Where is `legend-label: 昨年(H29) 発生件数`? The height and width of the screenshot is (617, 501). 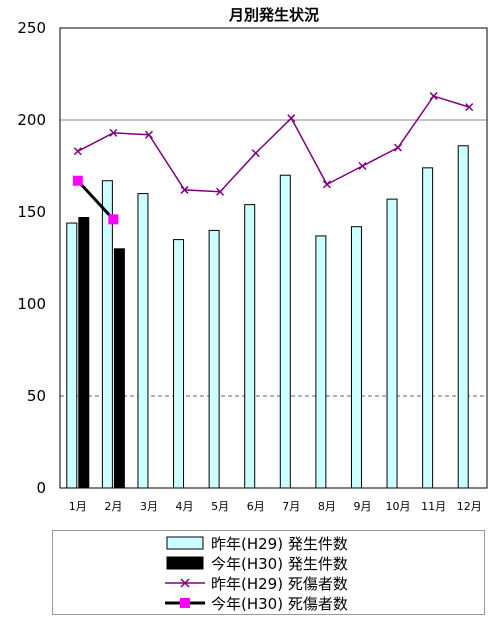
legend-label: 昨年(H29) 発生件数 is located at coordinates (279, 543).